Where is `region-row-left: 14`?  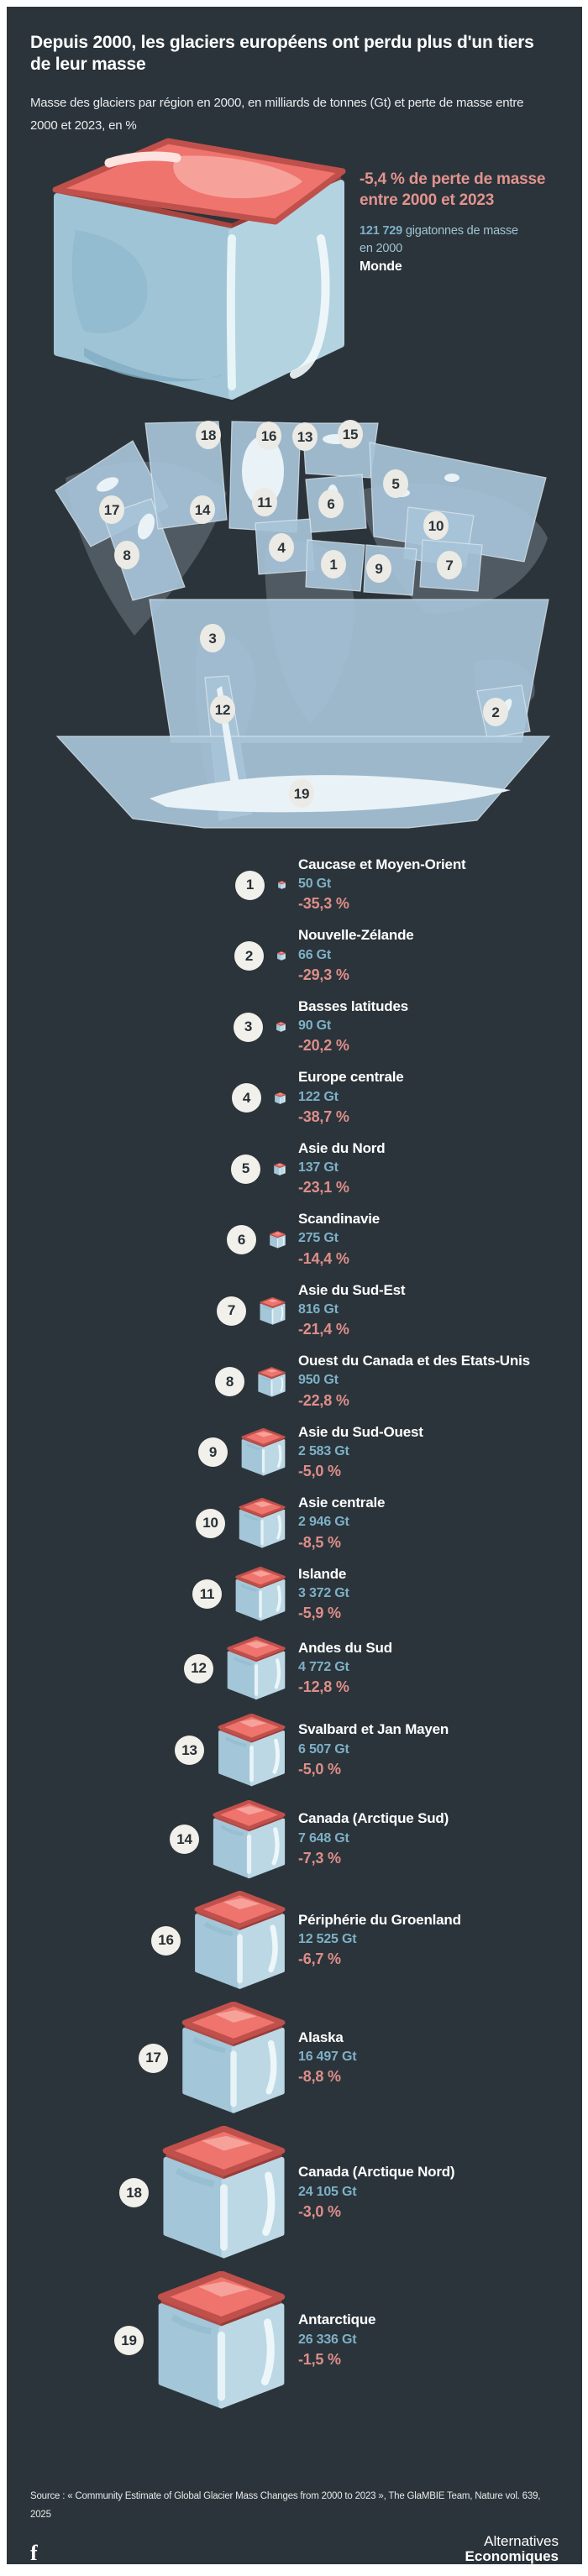
region-row-left: 14 is located at coordinates (146, 1839).